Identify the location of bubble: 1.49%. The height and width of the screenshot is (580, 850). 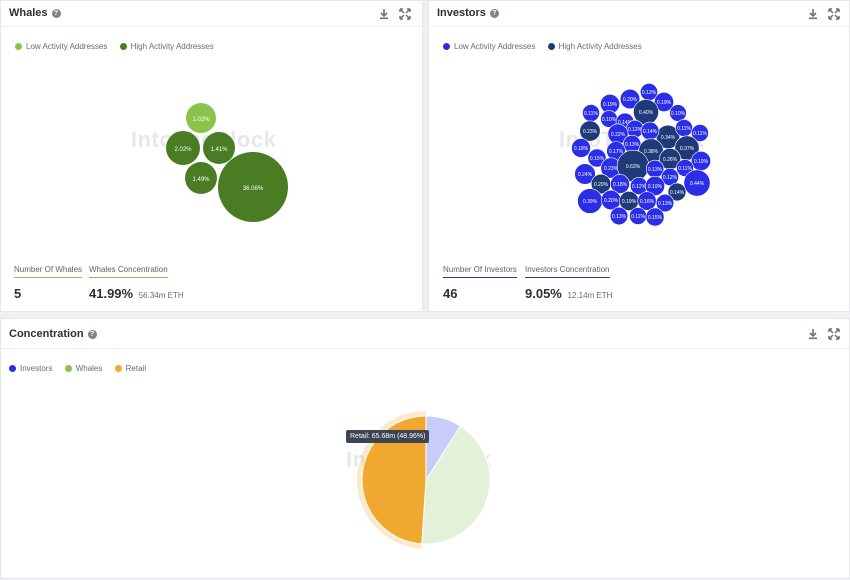
(201, 178).